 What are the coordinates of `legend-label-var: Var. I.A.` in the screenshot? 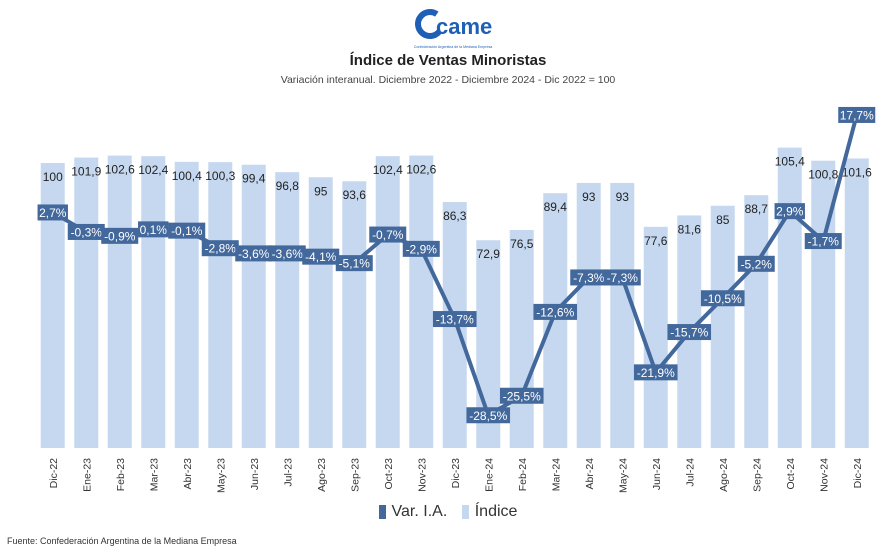 It's located at (419, 511).